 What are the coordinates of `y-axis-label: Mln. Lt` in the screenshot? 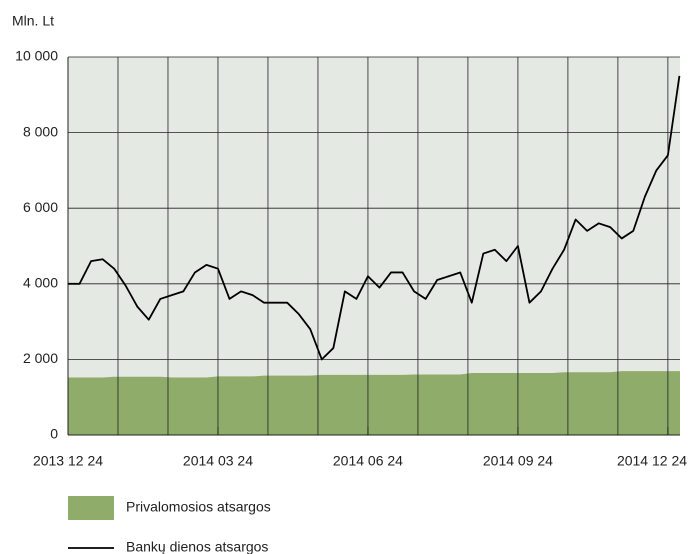 It's located at (33, 21).